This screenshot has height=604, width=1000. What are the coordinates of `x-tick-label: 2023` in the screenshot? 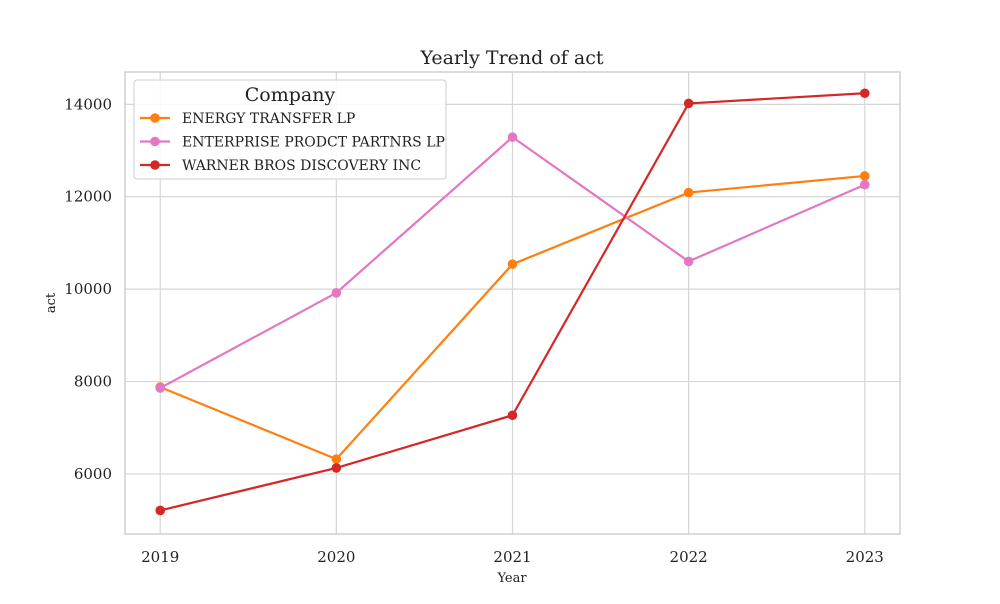 It's located at (865, 557).